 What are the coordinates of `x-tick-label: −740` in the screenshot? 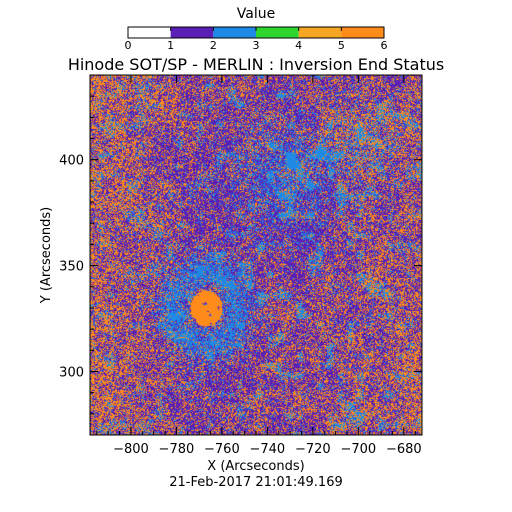 It's located at (268, 449).